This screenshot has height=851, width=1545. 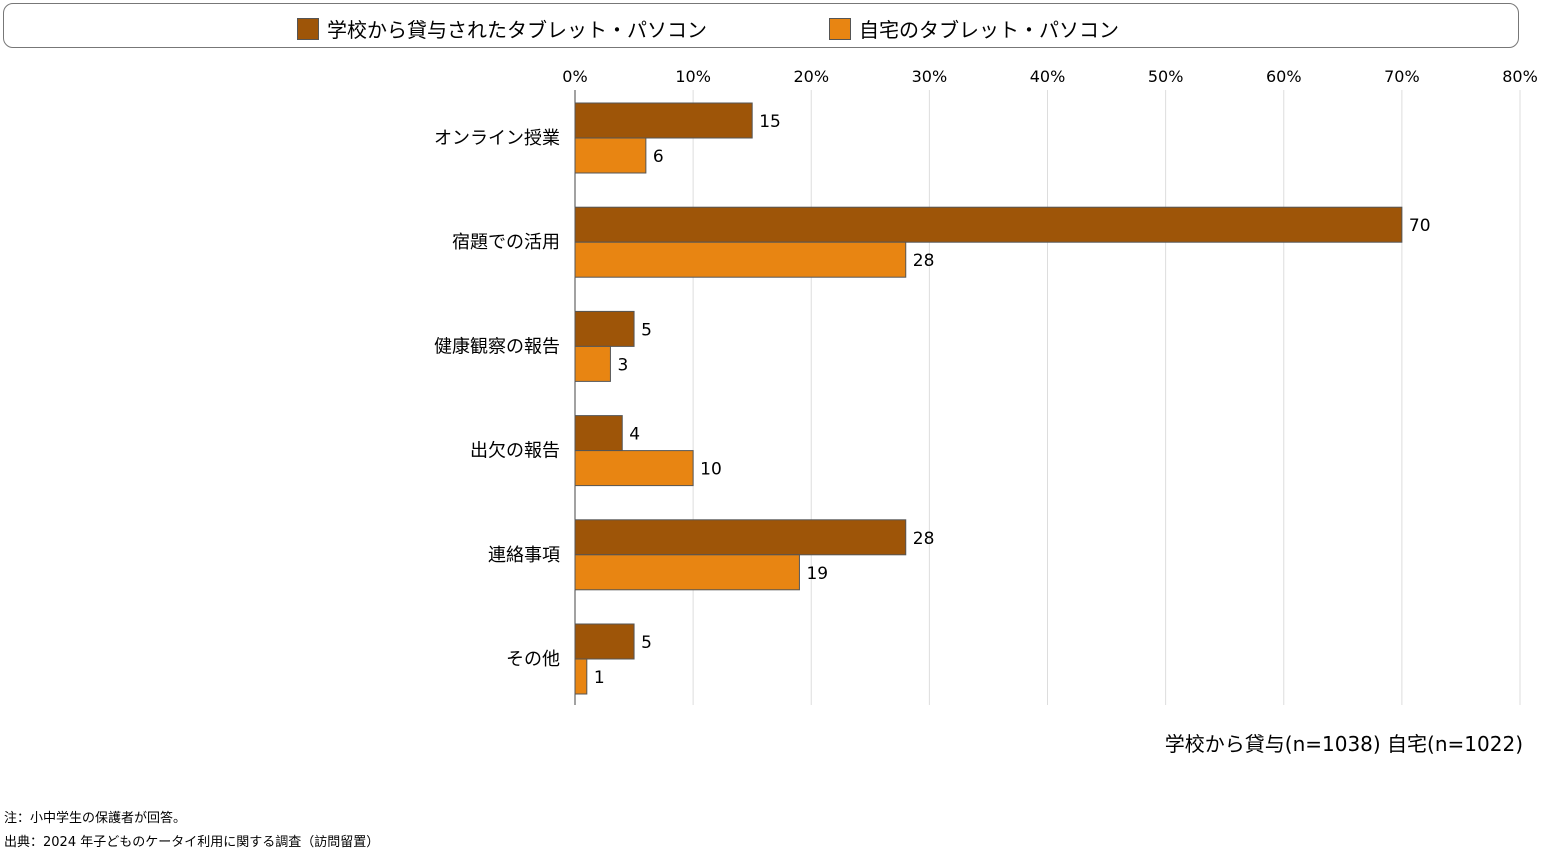 I want to click on legend-item-home: 自宅のタブレット・パソコン, so click(x=974, y=28).